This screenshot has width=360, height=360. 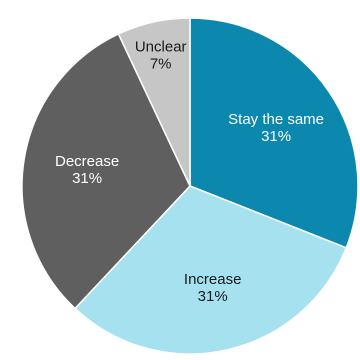 I want to click on slice-label: Increase, so click(x=213, y=279).